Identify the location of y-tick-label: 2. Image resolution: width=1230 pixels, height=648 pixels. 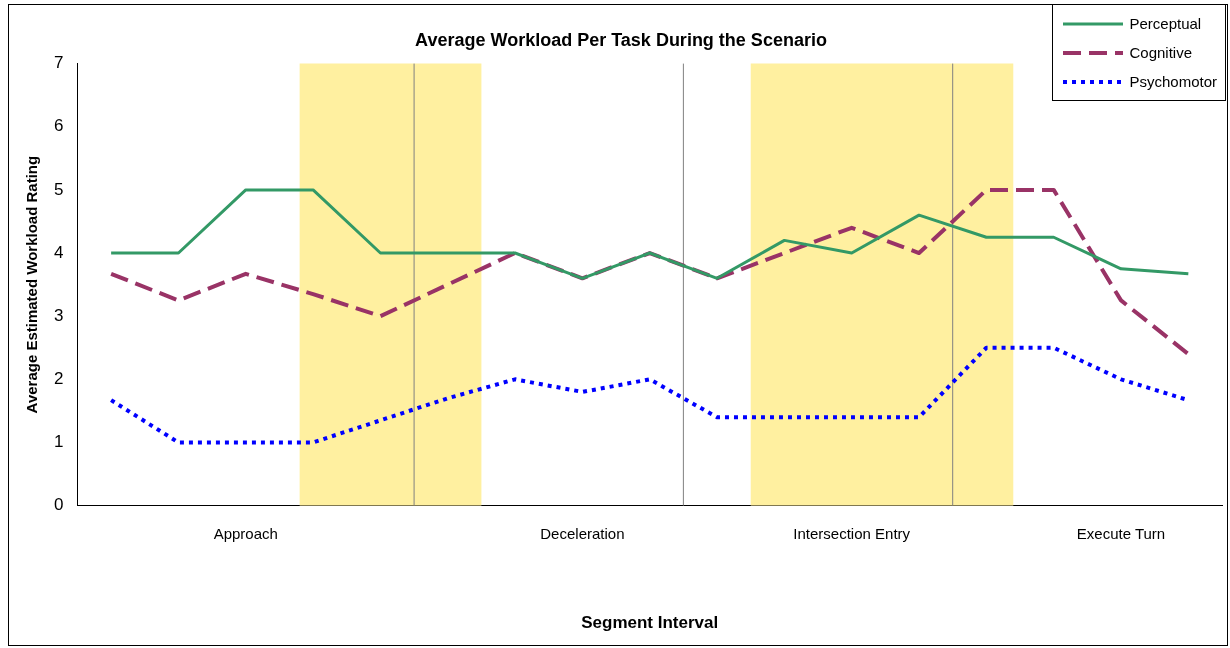
(58, 378).